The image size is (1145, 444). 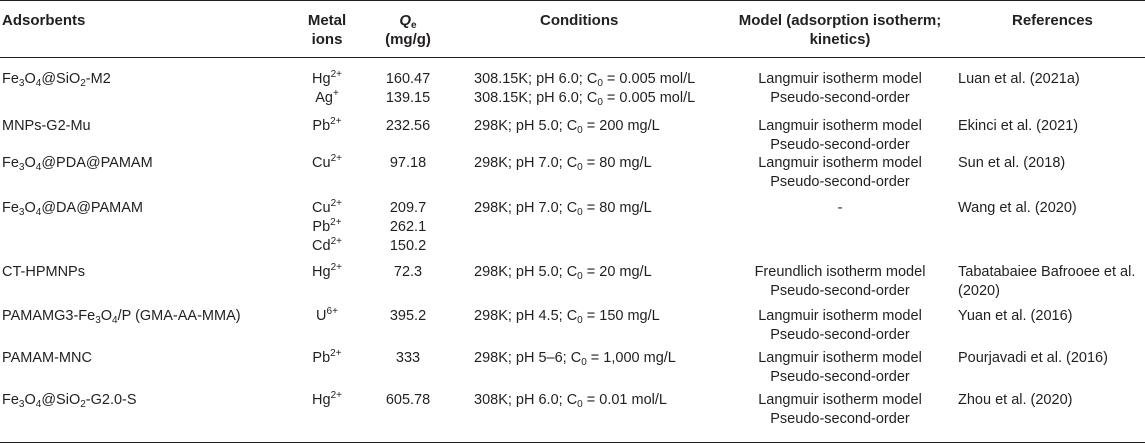 What do you see at coordinates (321, 316) in the screenshot?
I see `metal-ion-part: U` at bounding box center [321, 316].